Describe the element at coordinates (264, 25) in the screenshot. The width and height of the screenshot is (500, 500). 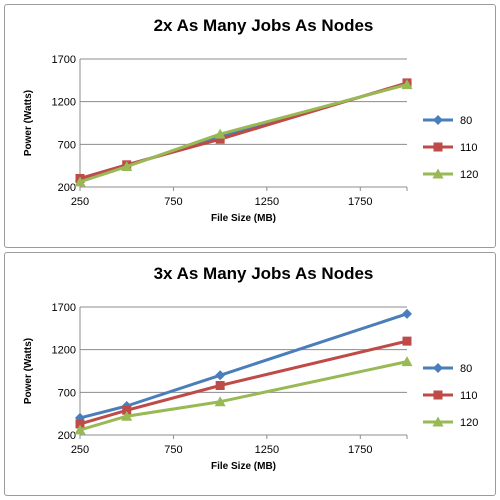
I see `chart-title: 2x As Many Jobs As Nodes` at that location.